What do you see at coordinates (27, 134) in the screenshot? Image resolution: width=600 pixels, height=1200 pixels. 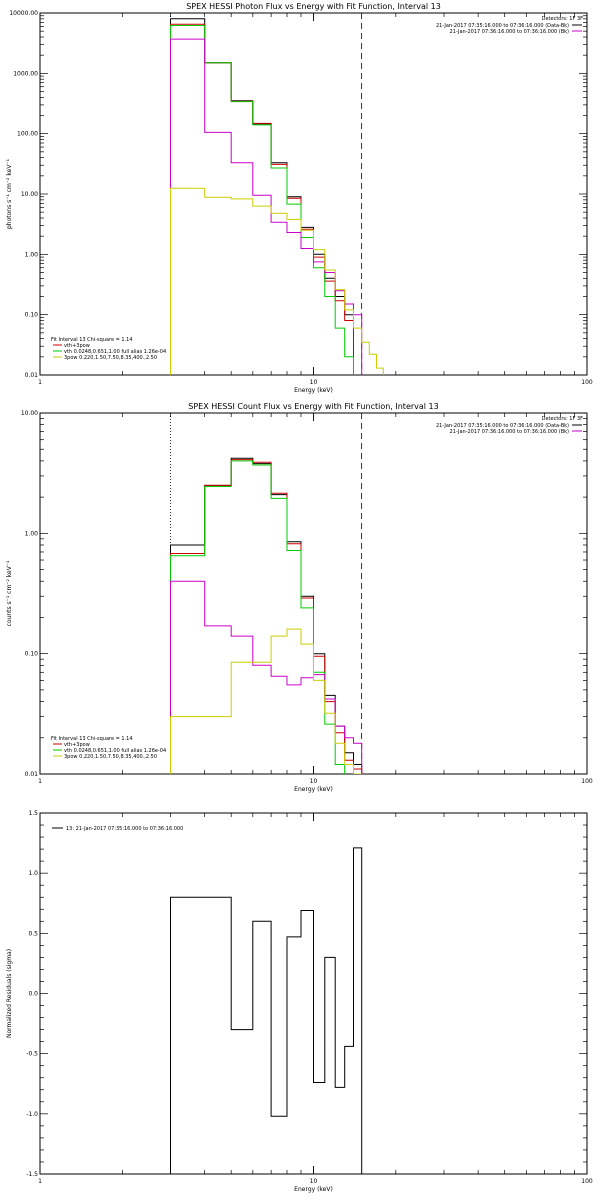 I see `y-tick-label: 100.00` at bounding box center [27, 134].